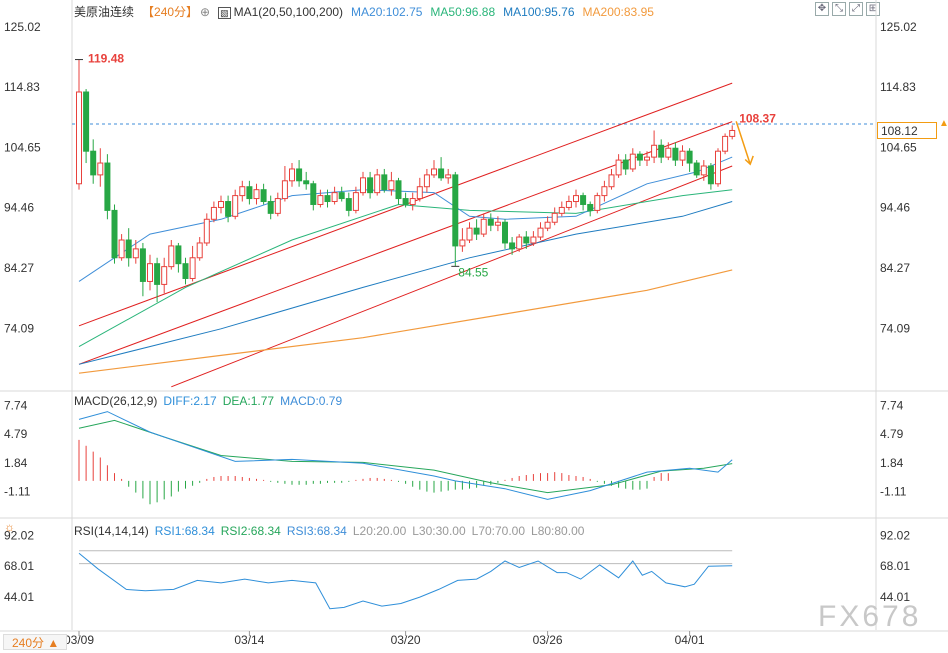 This screenshot has height=653, width=948. Describe the element at coordinates (249, 640) in the screenshot. I see `time-tick-label: 03/14` at that location.